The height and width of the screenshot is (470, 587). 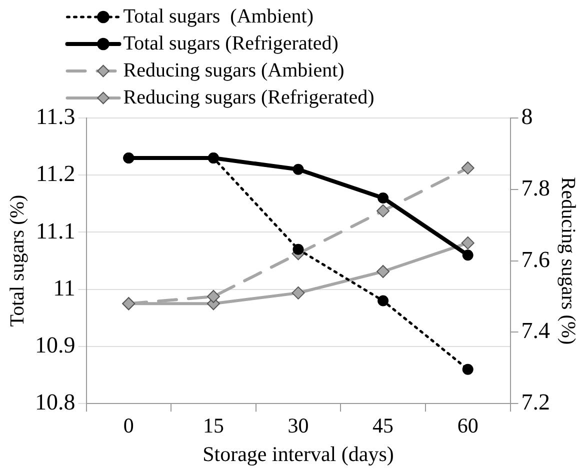 What do you see at coordinates (17, 260) in the screenshot?
I see `y-axis-title: Total sugars (%)` at bounding box center [17, 260].